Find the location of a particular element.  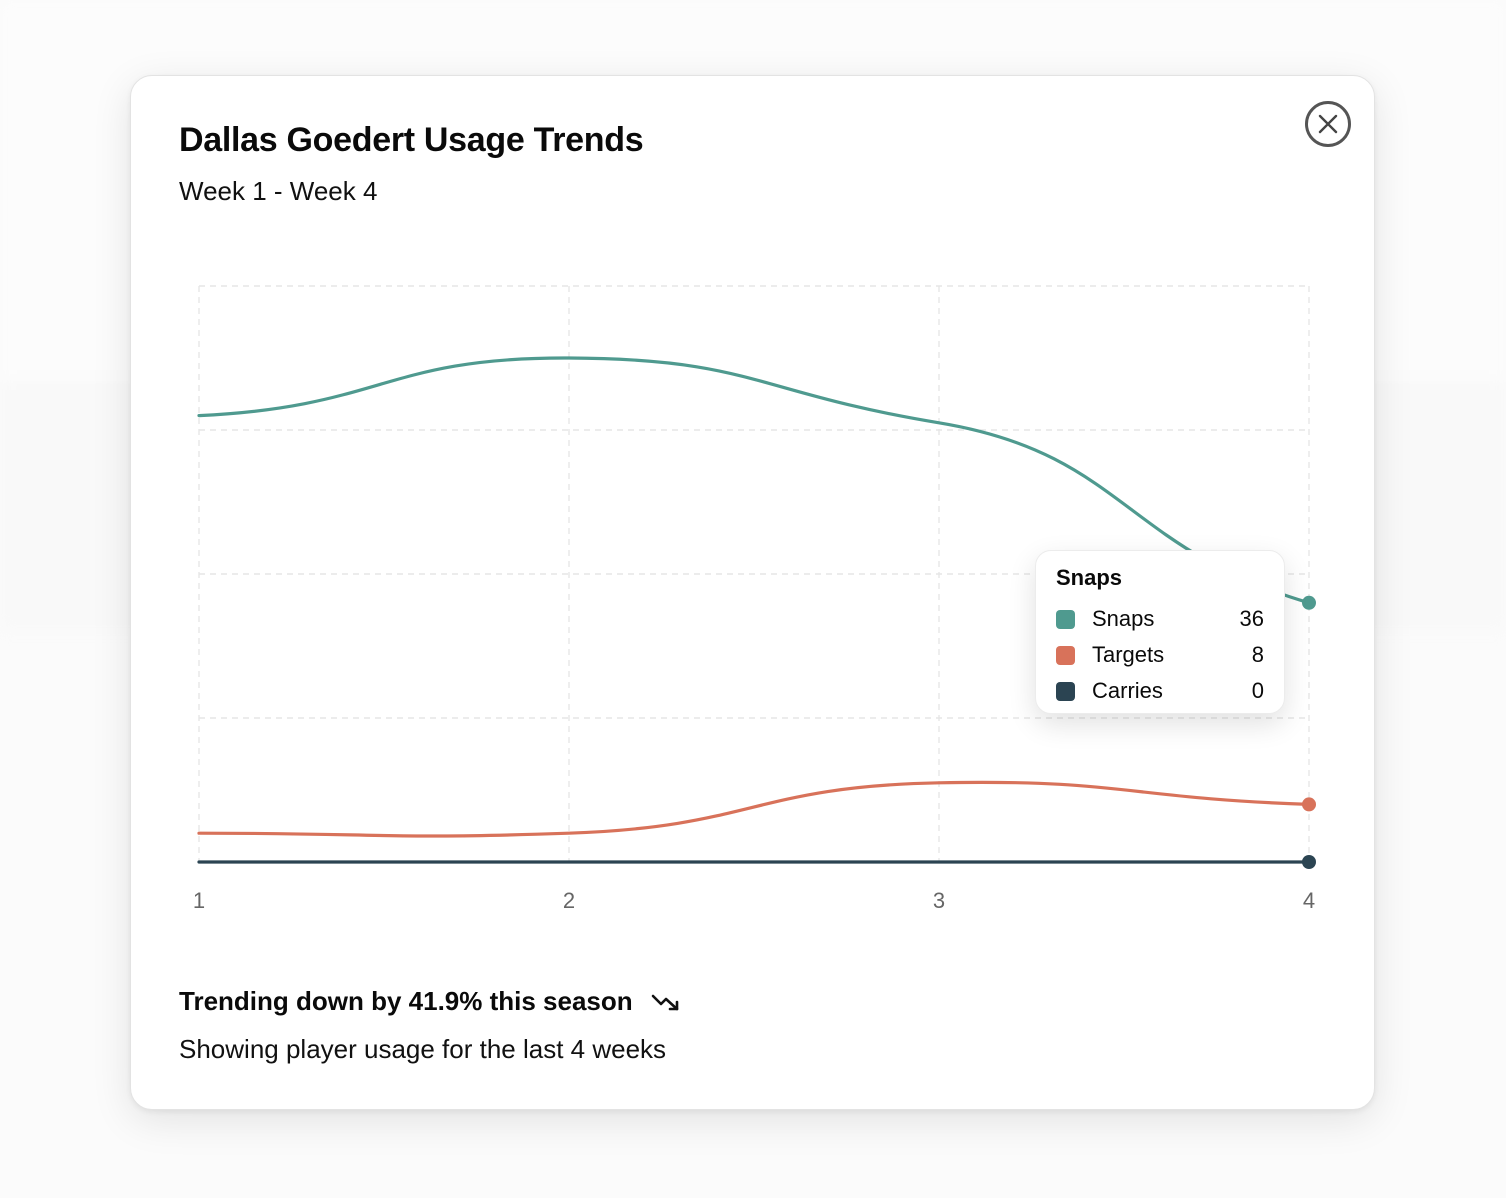

tooltip-title: Snaps is located at coordinates (1089, 577).